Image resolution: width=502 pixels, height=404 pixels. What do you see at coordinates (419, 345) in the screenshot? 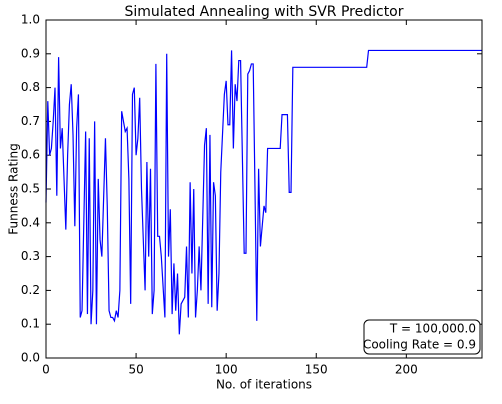
I see `annotation: Cooling Rate = 0.9` at bounding box center [419, 345].